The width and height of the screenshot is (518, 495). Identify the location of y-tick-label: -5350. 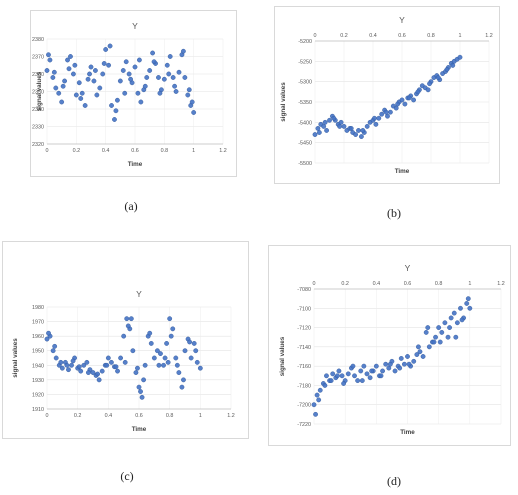
(305, 103).